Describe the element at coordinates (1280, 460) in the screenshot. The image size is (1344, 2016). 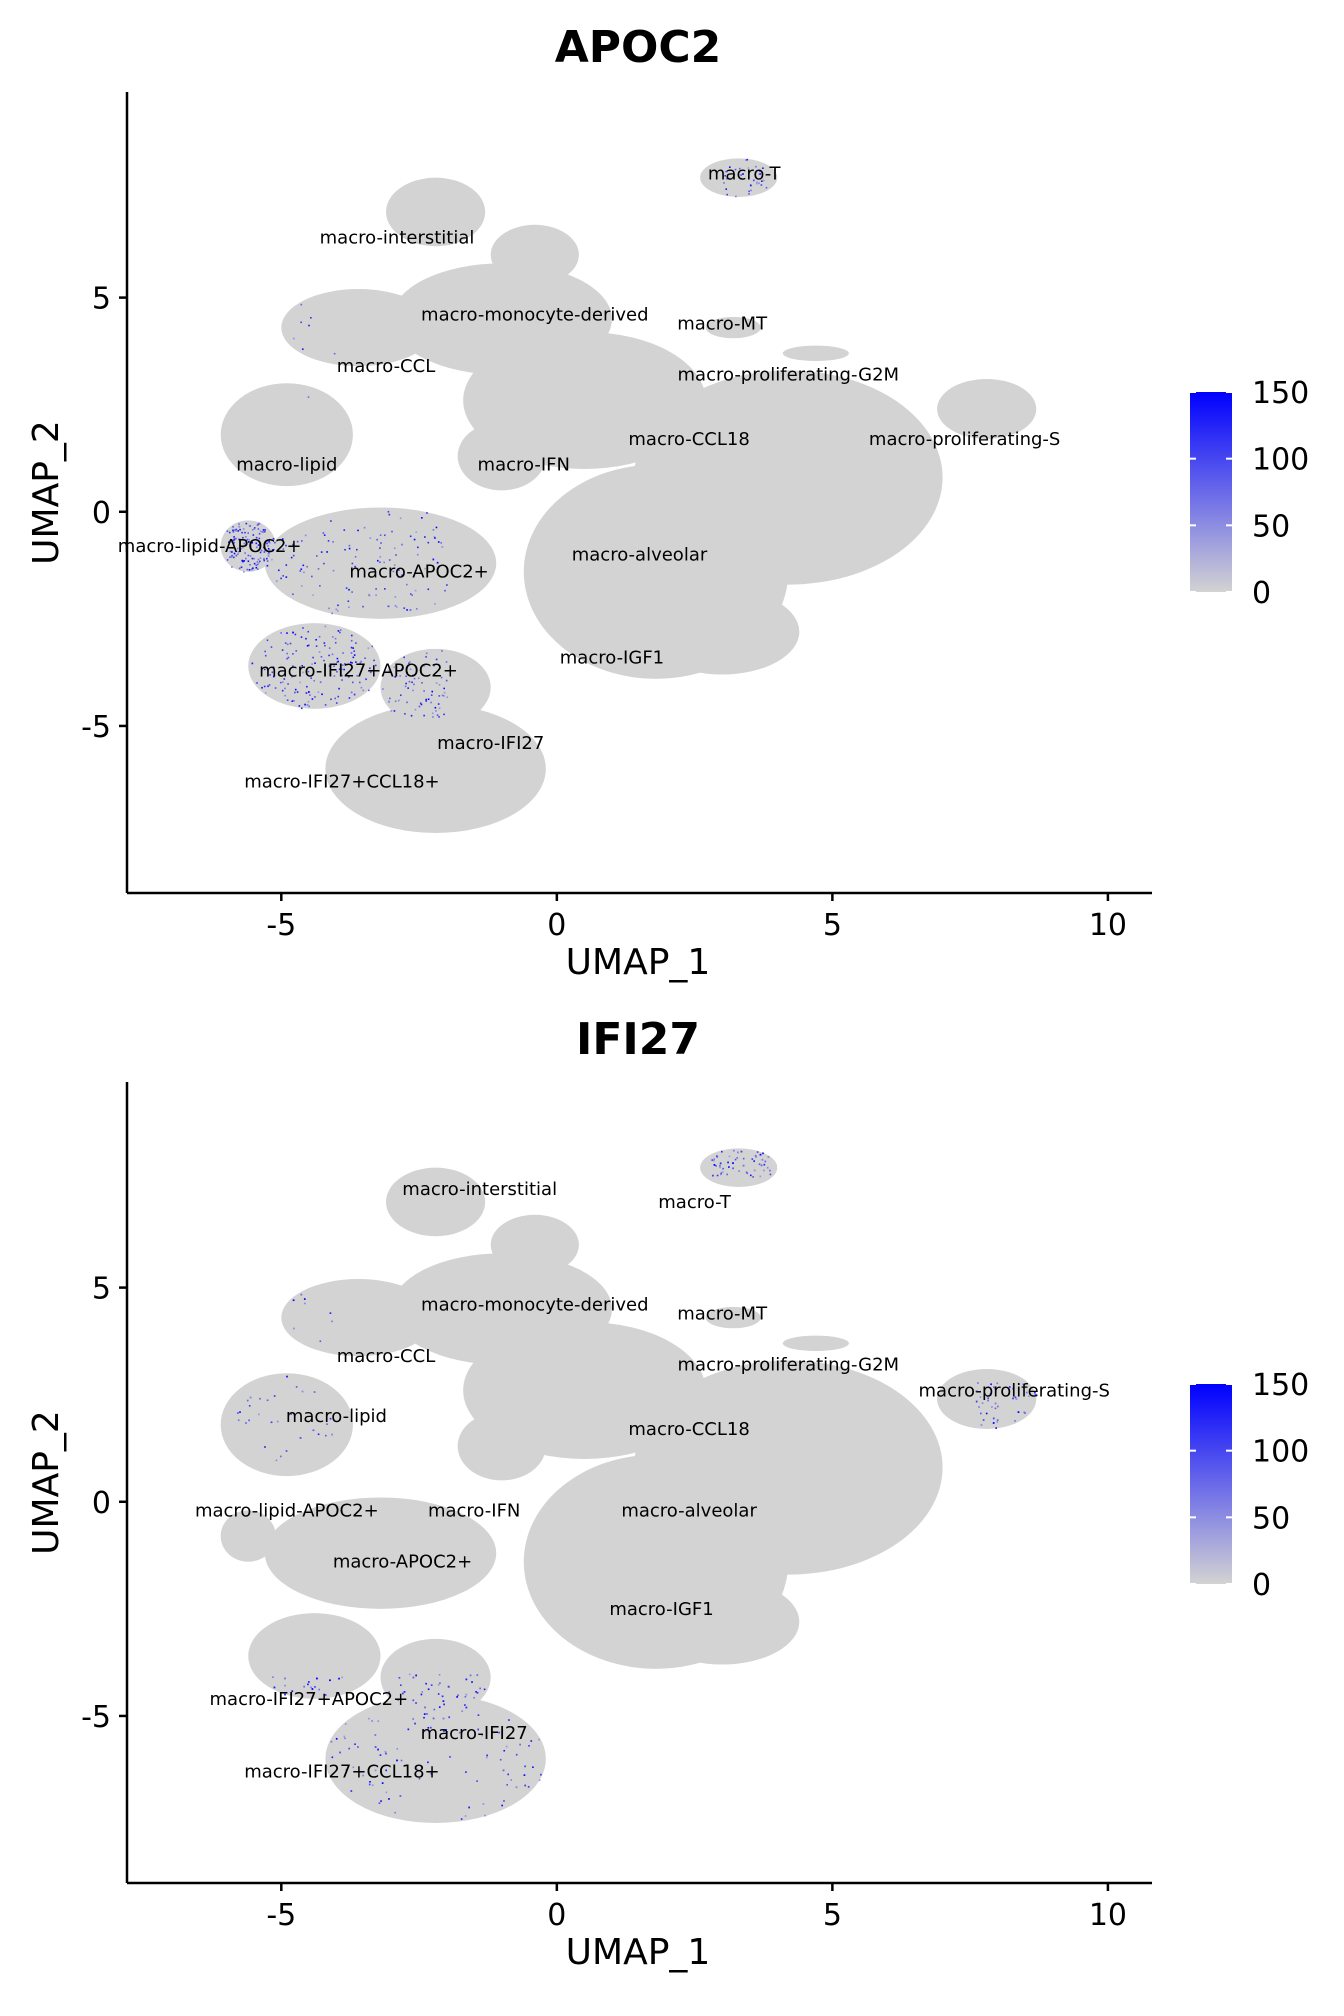
I see `legend-tick-label: 100` at that location.